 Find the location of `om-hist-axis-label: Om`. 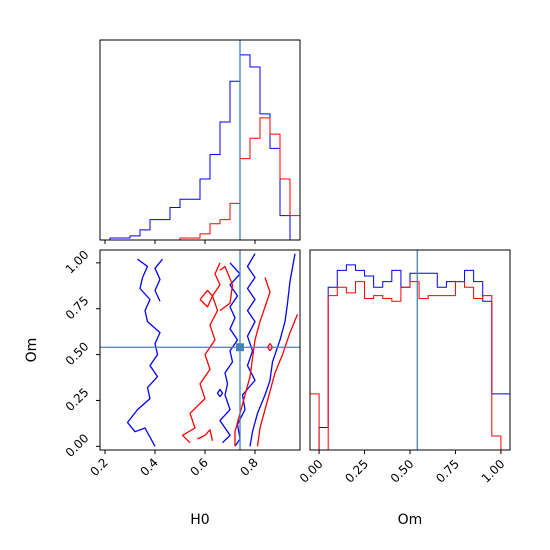

om-hist-axis-label: Om is located at coordinates (410, 520).